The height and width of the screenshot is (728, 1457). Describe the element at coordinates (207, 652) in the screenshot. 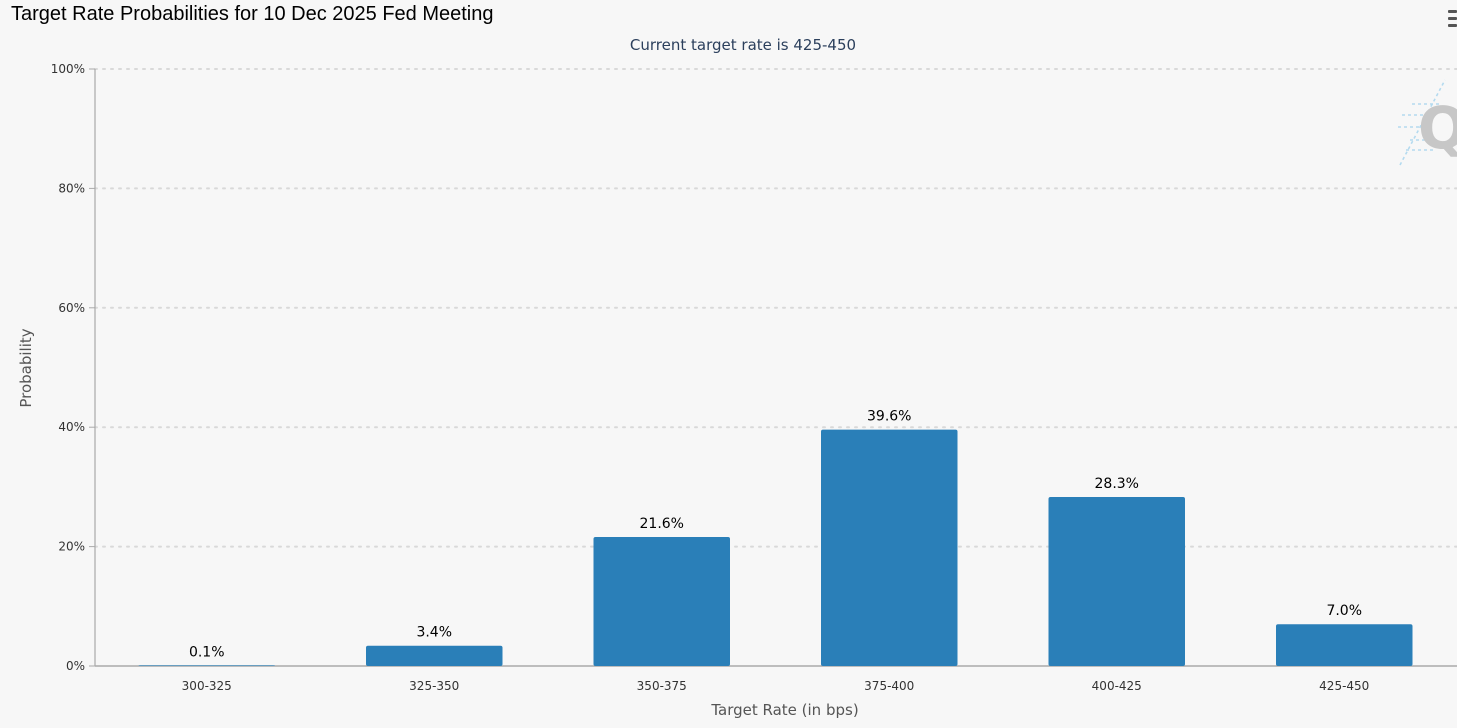

I see `data-label-300-325: 0.1%` at that location.